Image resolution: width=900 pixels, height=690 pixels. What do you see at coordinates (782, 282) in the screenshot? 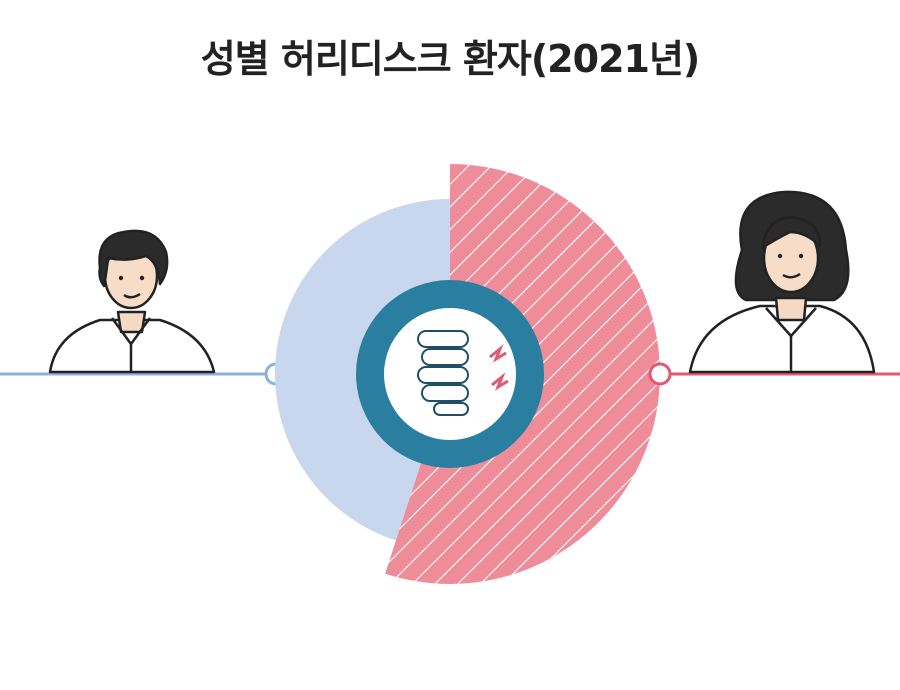
I see `woman-icon` at bounding box center [782, 282].